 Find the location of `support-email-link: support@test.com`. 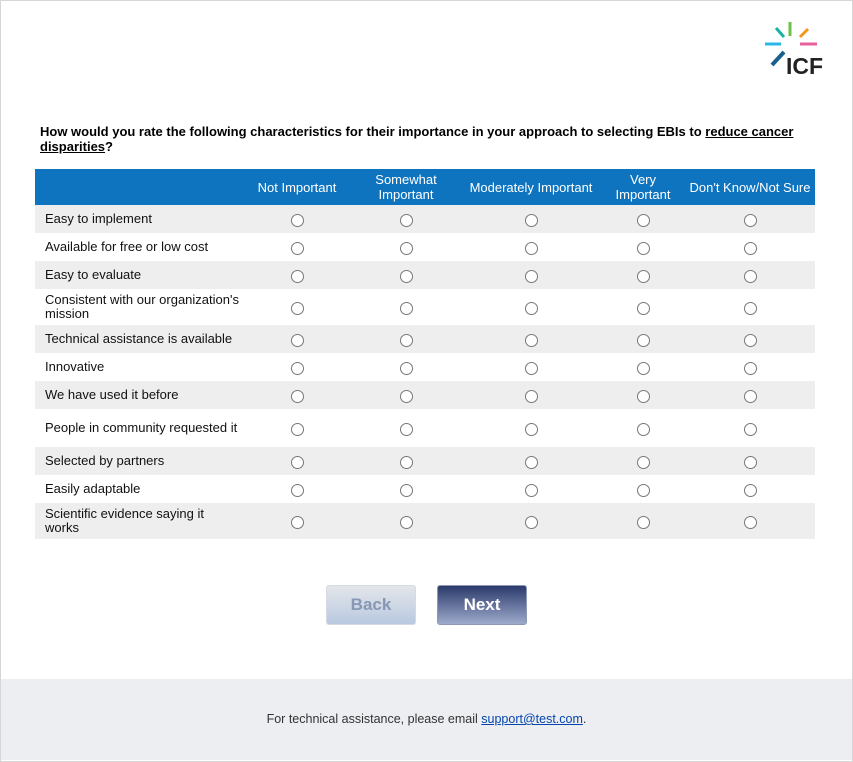

support-email-link: support@test.com is located at coordinates (532, 719).